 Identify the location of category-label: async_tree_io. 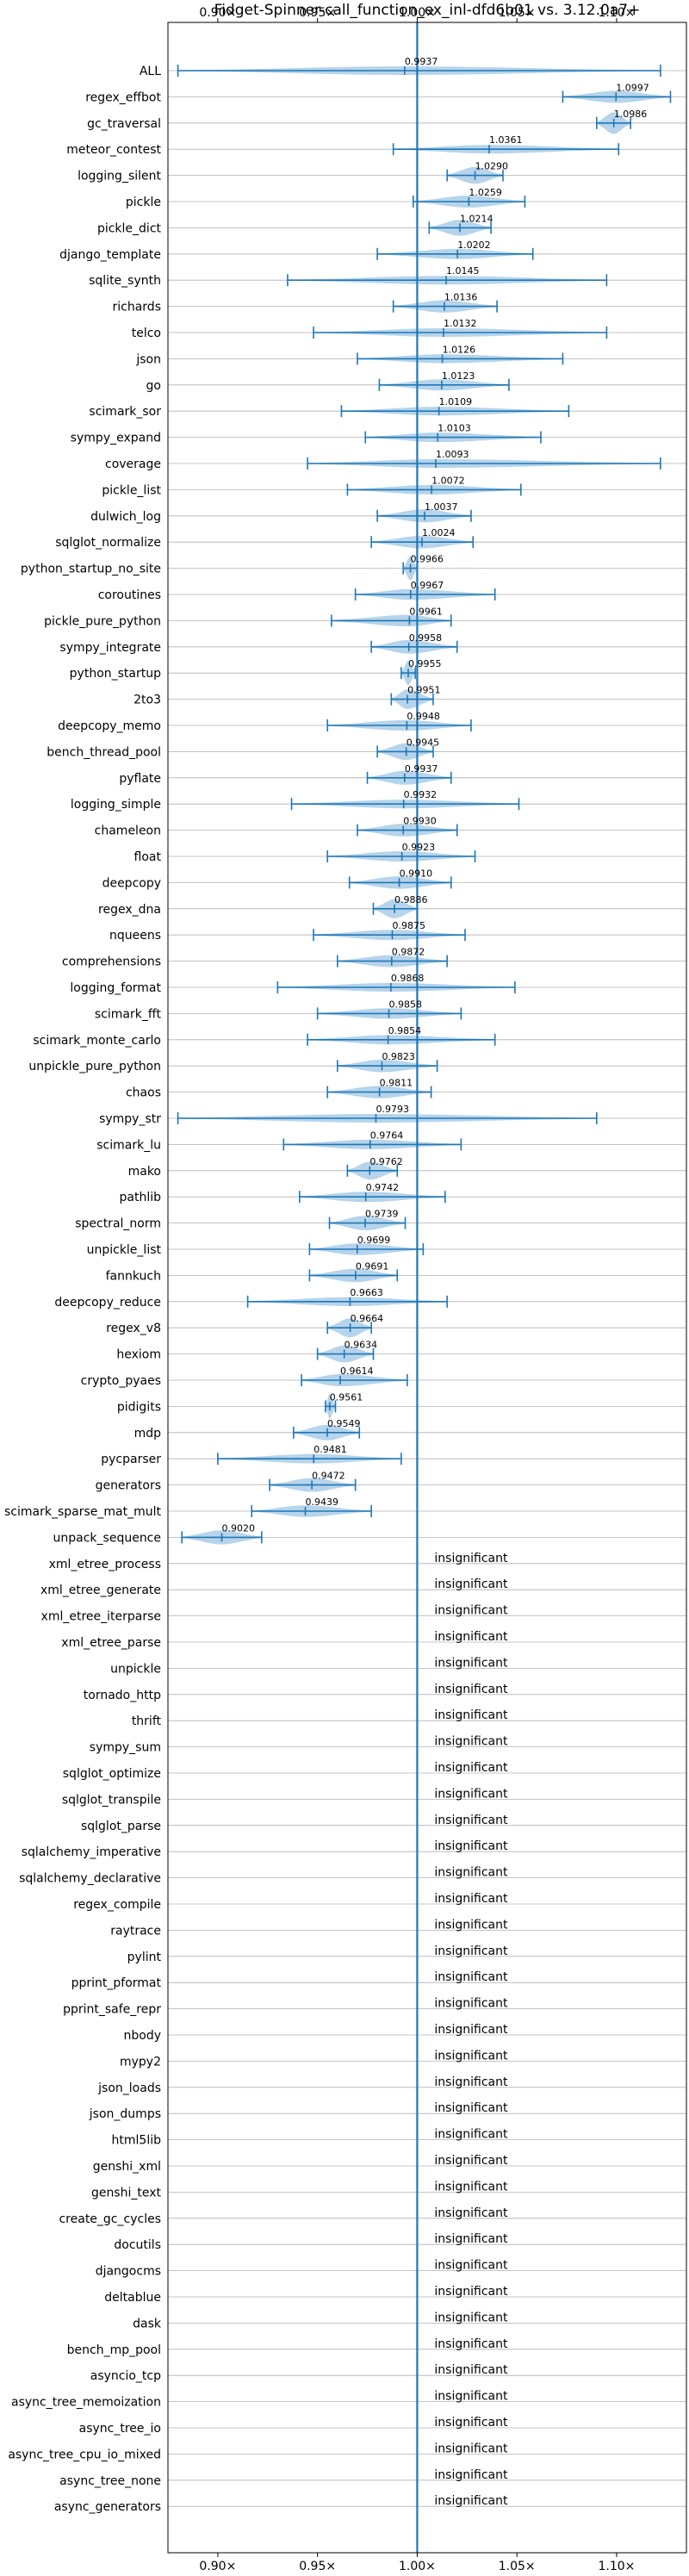
(120, 2429).